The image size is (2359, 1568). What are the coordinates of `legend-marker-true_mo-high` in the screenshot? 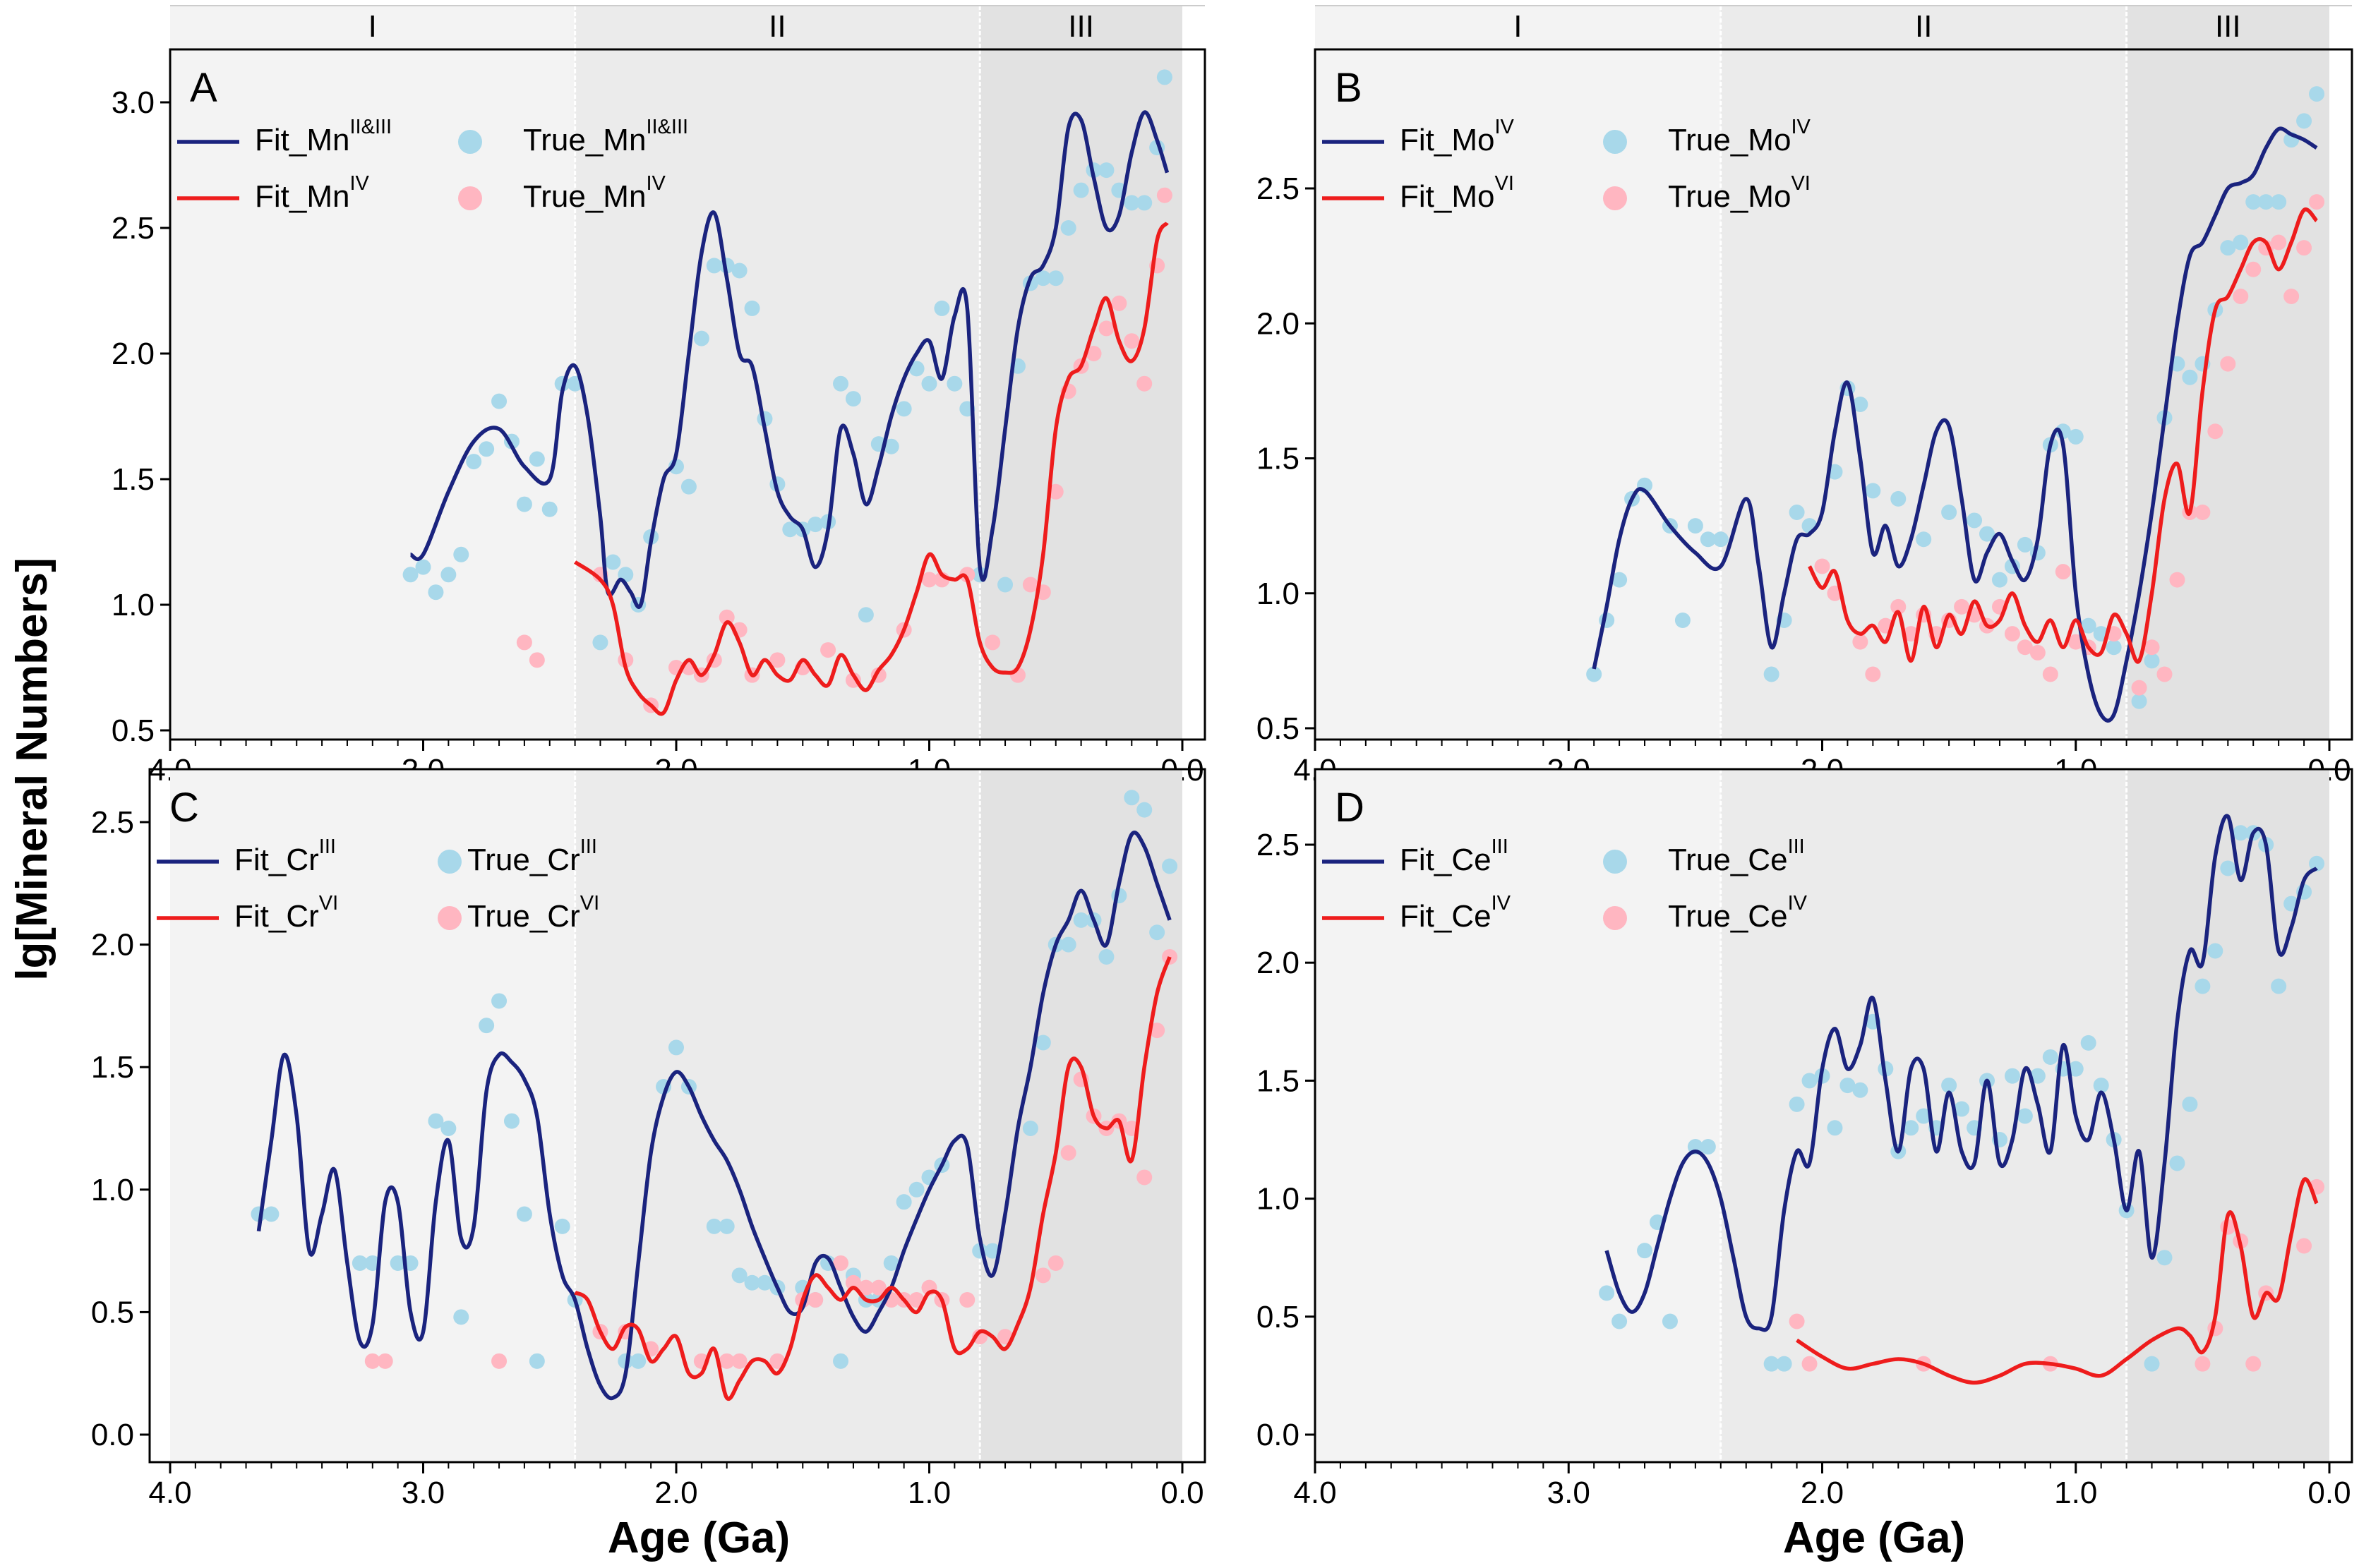 It's located at (1615, 198).